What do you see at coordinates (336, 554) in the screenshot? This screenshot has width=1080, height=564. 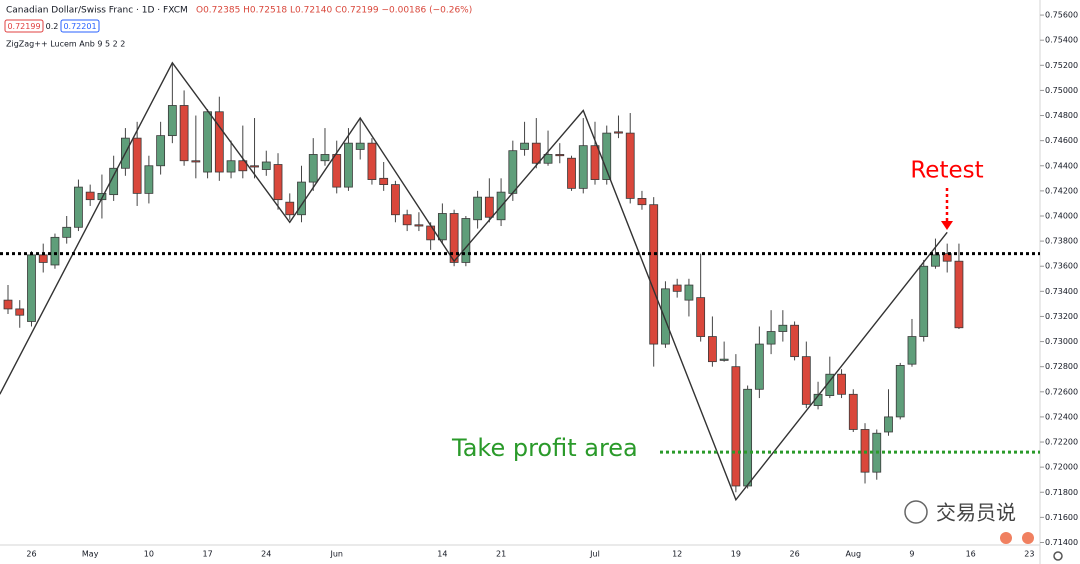 I see `x-tick-label: Jun` at bounding box center [336, 554].